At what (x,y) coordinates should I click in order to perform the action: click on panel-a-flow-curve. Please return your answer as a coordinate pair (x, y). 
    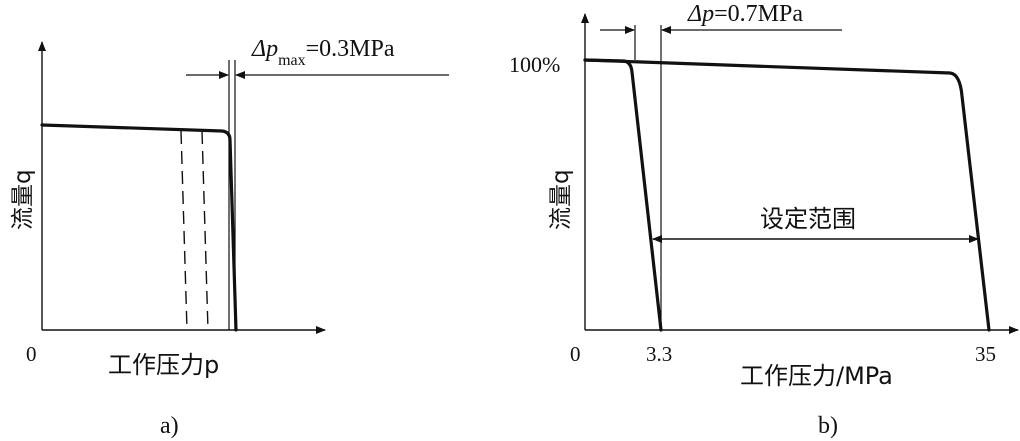
    Looking at the image, I should click on (139, 227).